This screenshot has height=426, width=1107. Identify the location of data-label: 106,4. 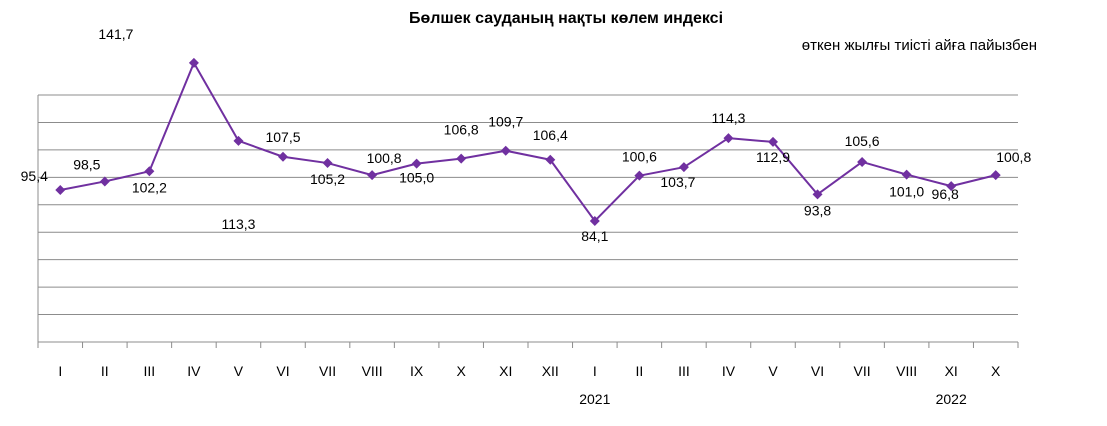
(550, 135).